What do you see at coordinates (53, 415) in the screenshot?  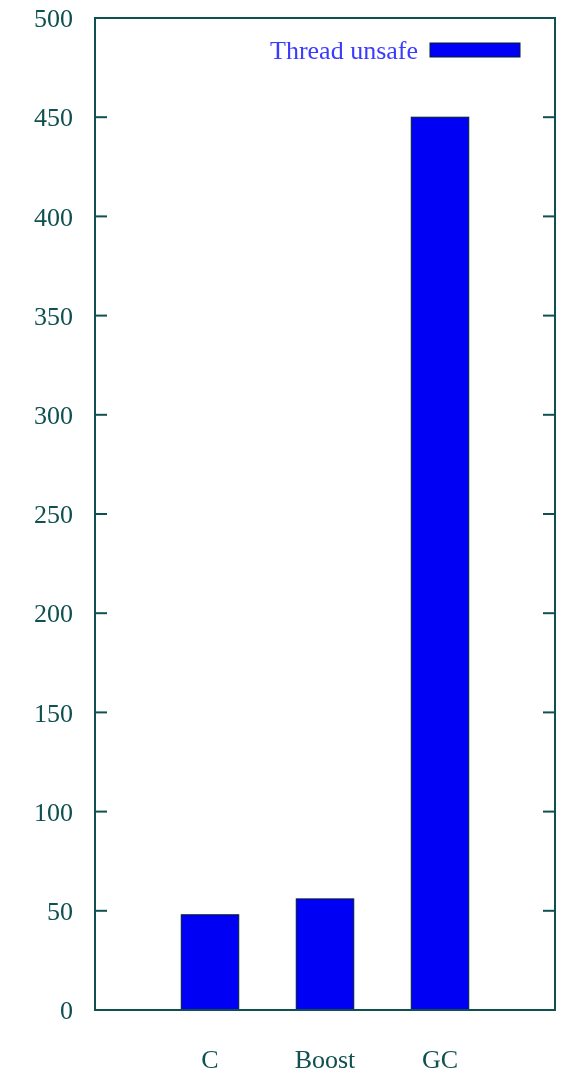 I see `y-tick-label: 300` at bounding box center [53, 415].